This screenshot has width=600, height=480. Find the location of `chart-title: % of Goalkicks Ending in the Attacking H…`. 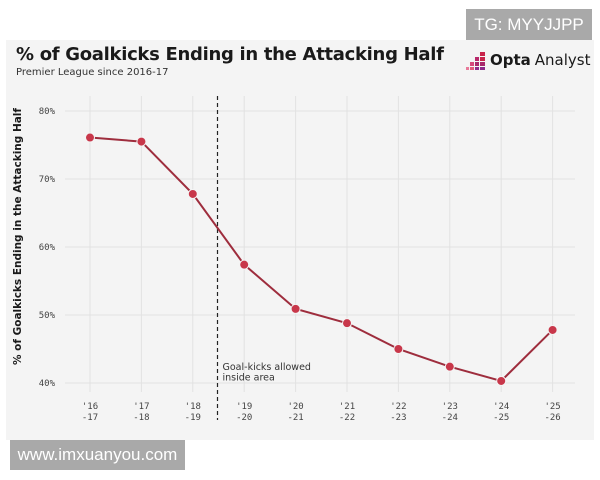

chart-title: % of Goalkicks Ending in the Attacking H… is located at coordinates (230, 54).